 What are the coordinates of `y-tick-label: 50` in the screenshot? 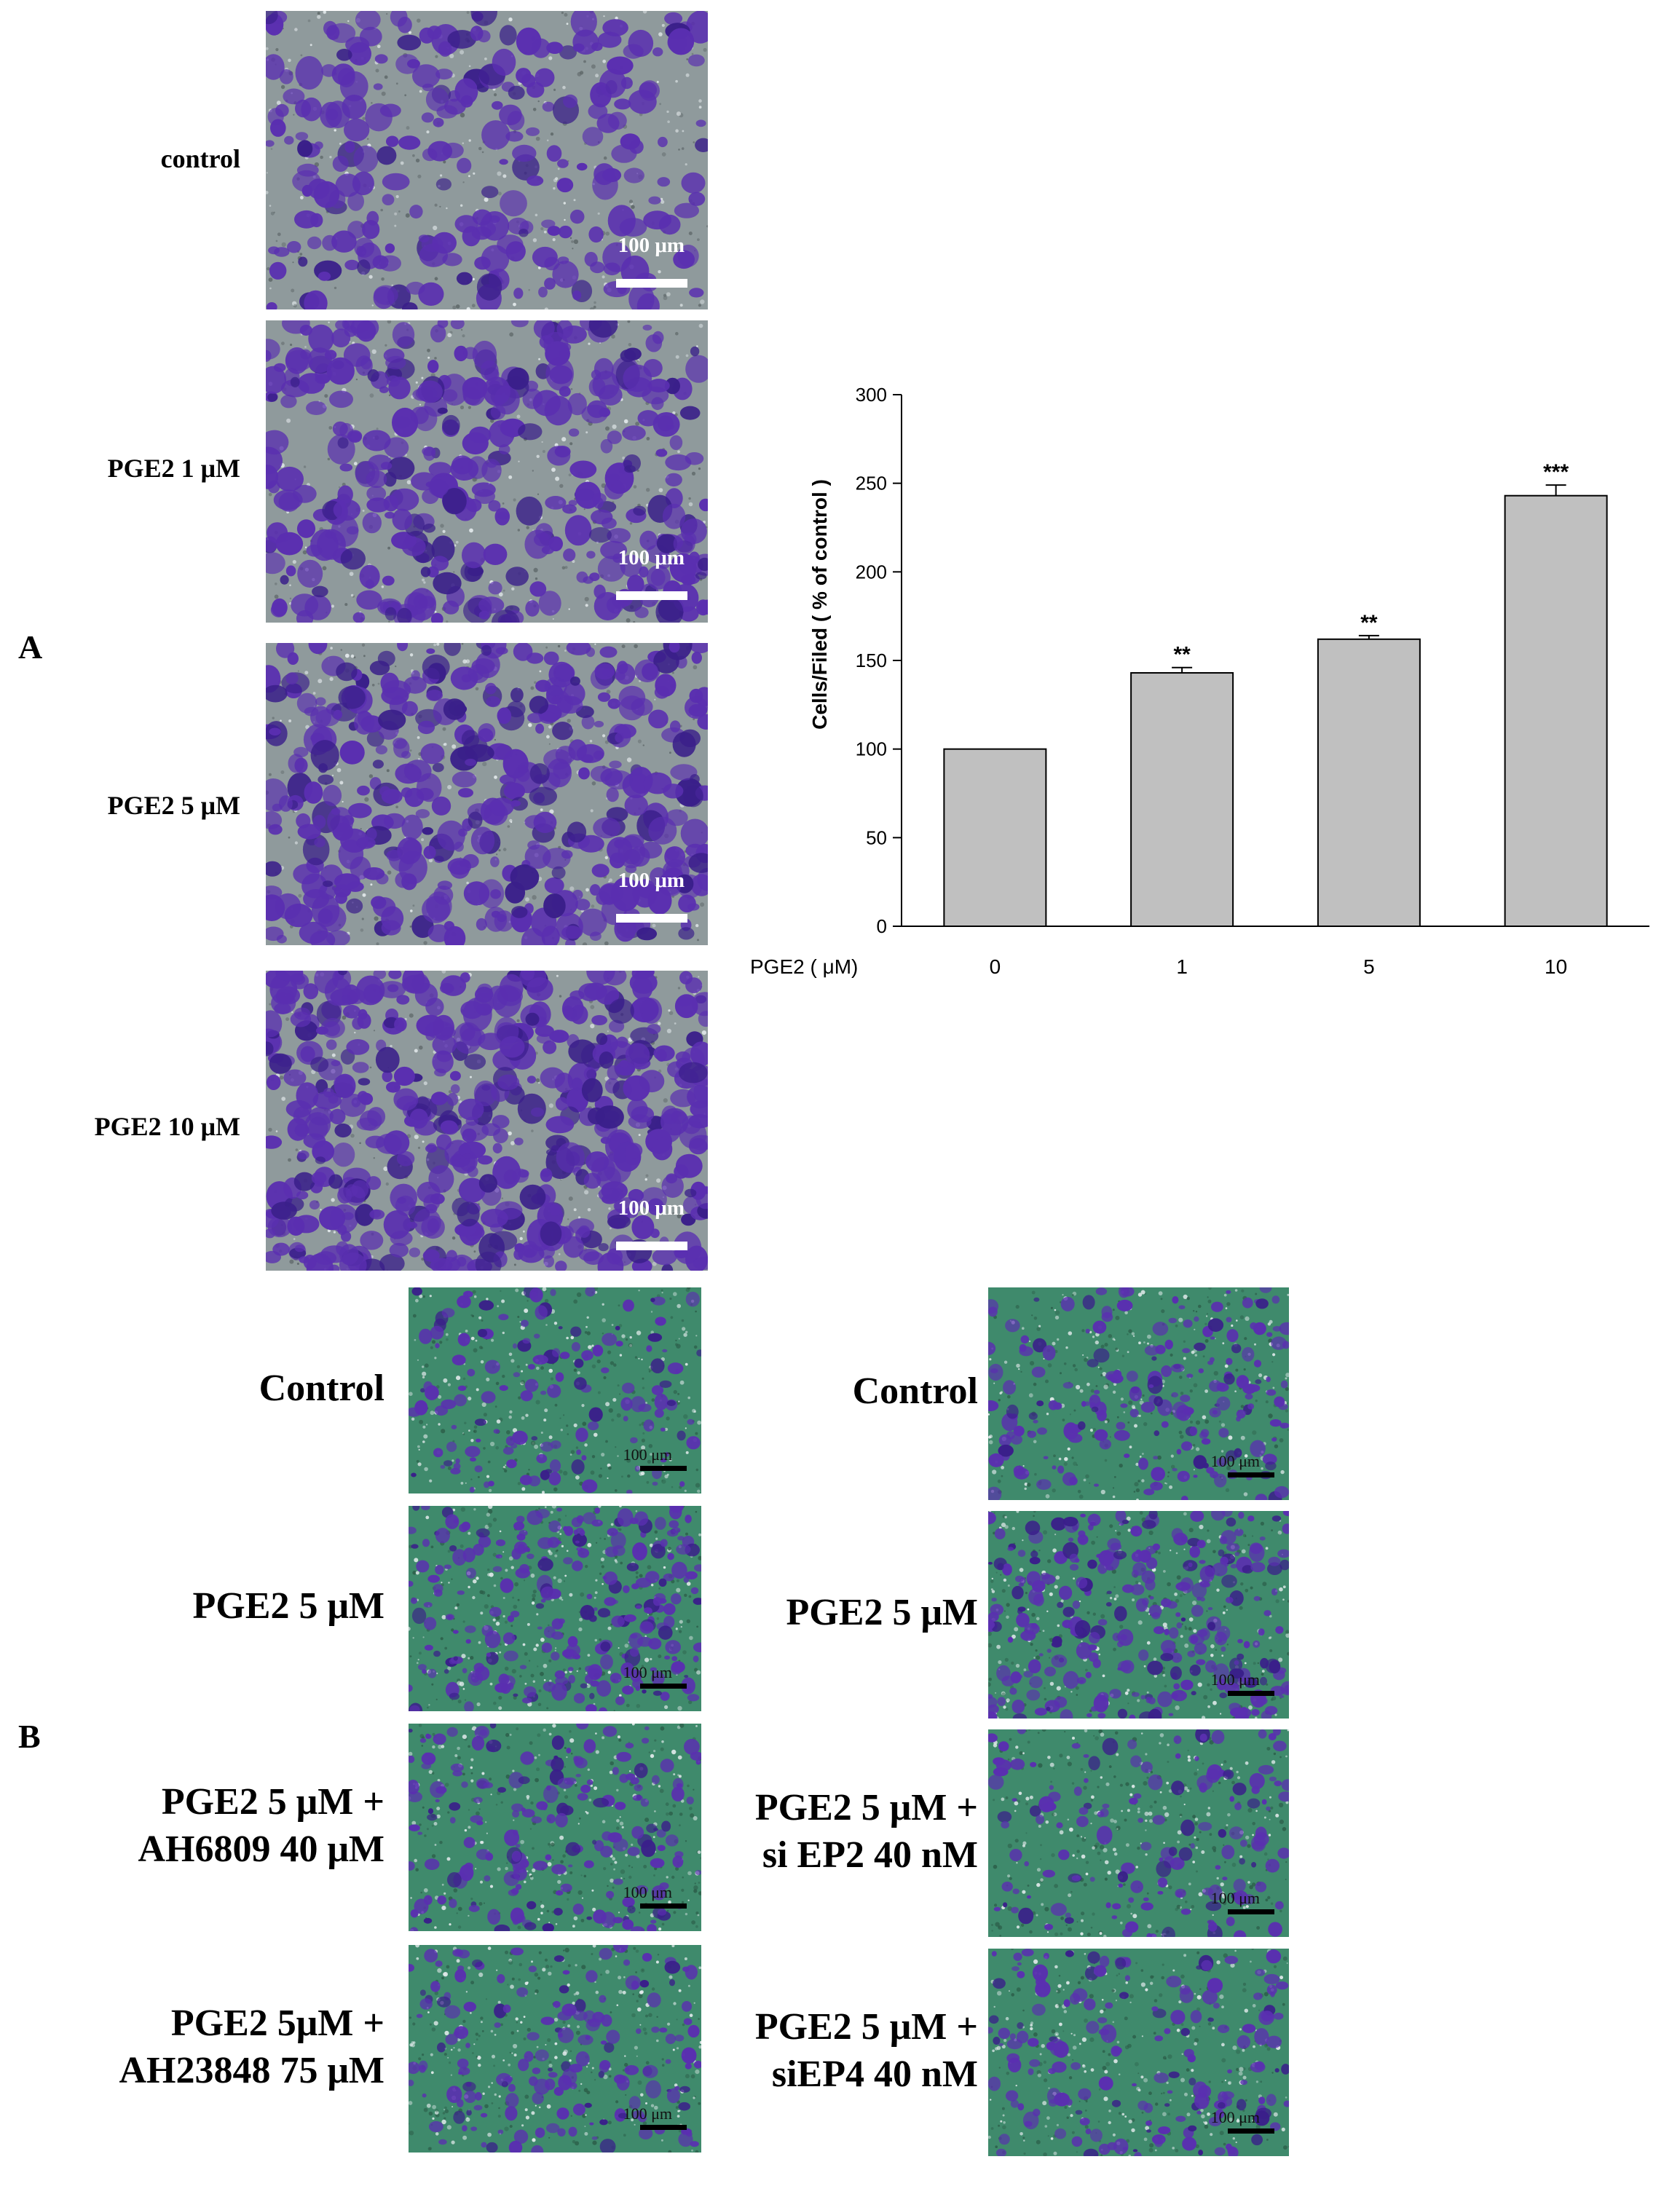 It's located at (876, 837).